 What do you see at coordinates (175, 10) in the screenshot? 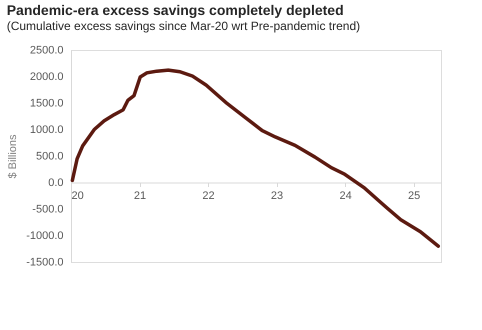
I see `chart-title: Pandemic-era excess savings completely depleted` at bounding box center [175, 10].